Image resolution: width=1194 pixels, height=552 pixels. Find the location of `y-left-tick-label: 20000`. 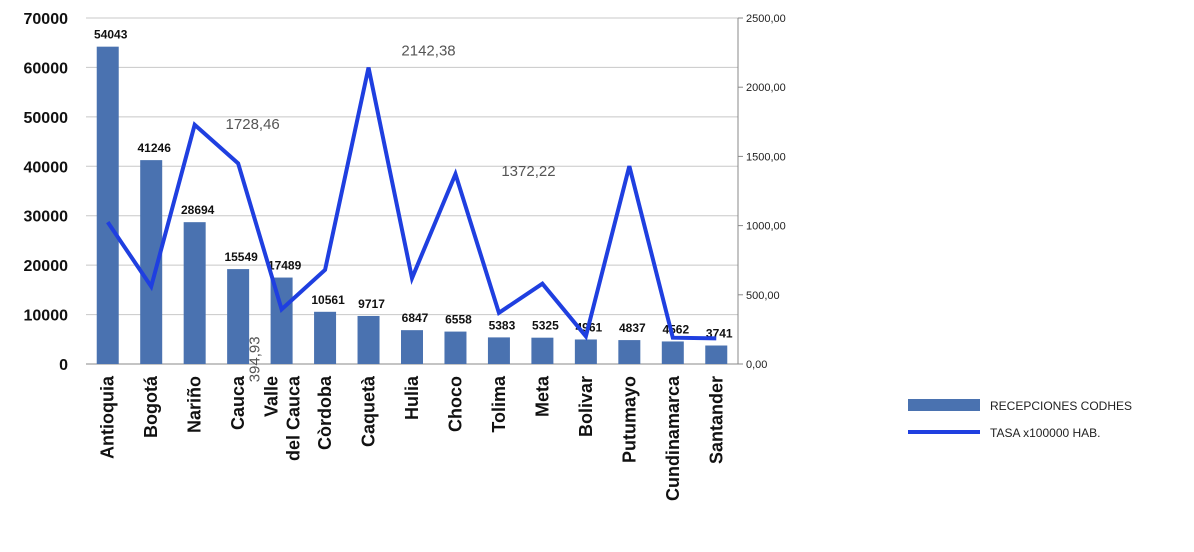

y-left-tick-label: 20000 is located at coordinates (46, 266).